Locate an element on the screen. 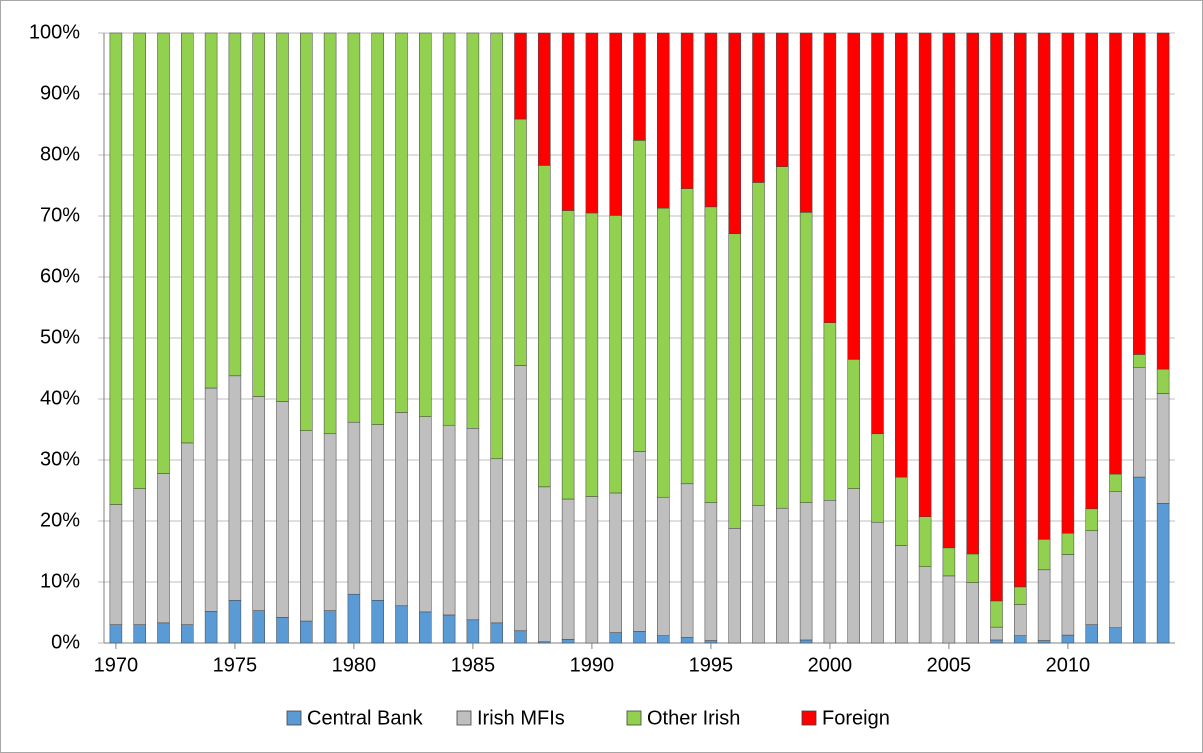 The width and height of the screenshot is (1203, 753). x-tick-label: 1980 is located at coordinates (354, 665).